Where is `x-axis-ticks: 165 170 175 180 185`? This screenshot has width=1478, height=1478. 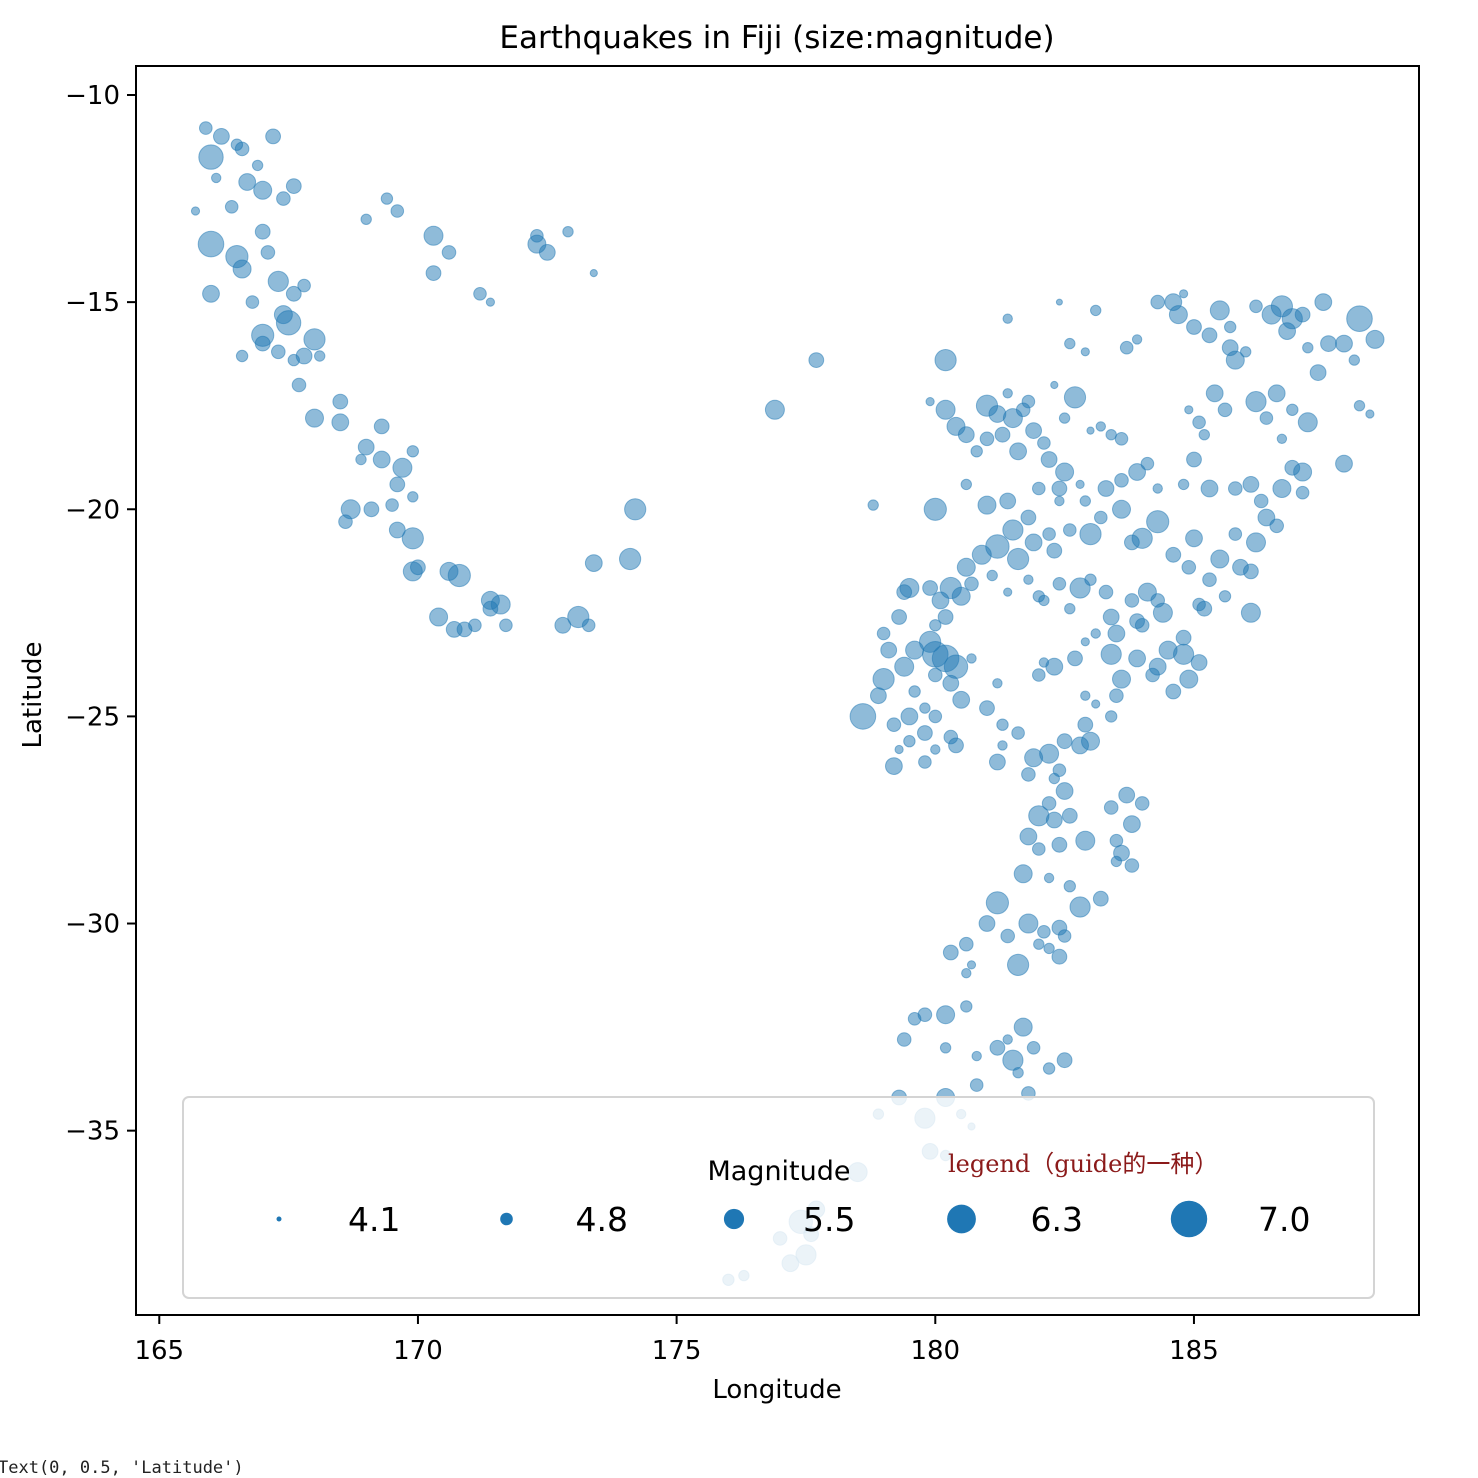 x-axis-ticks: 165 170 175 180 185 is located at coordinates (676, 1340).